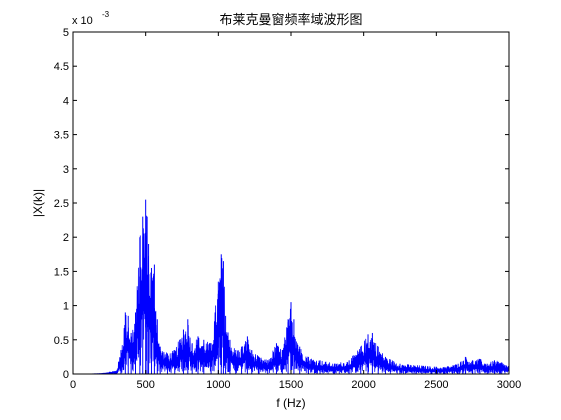  Describe the element at coordinates (66, 101) in the screenshot. I see `y-tick-label: 4` at that location.